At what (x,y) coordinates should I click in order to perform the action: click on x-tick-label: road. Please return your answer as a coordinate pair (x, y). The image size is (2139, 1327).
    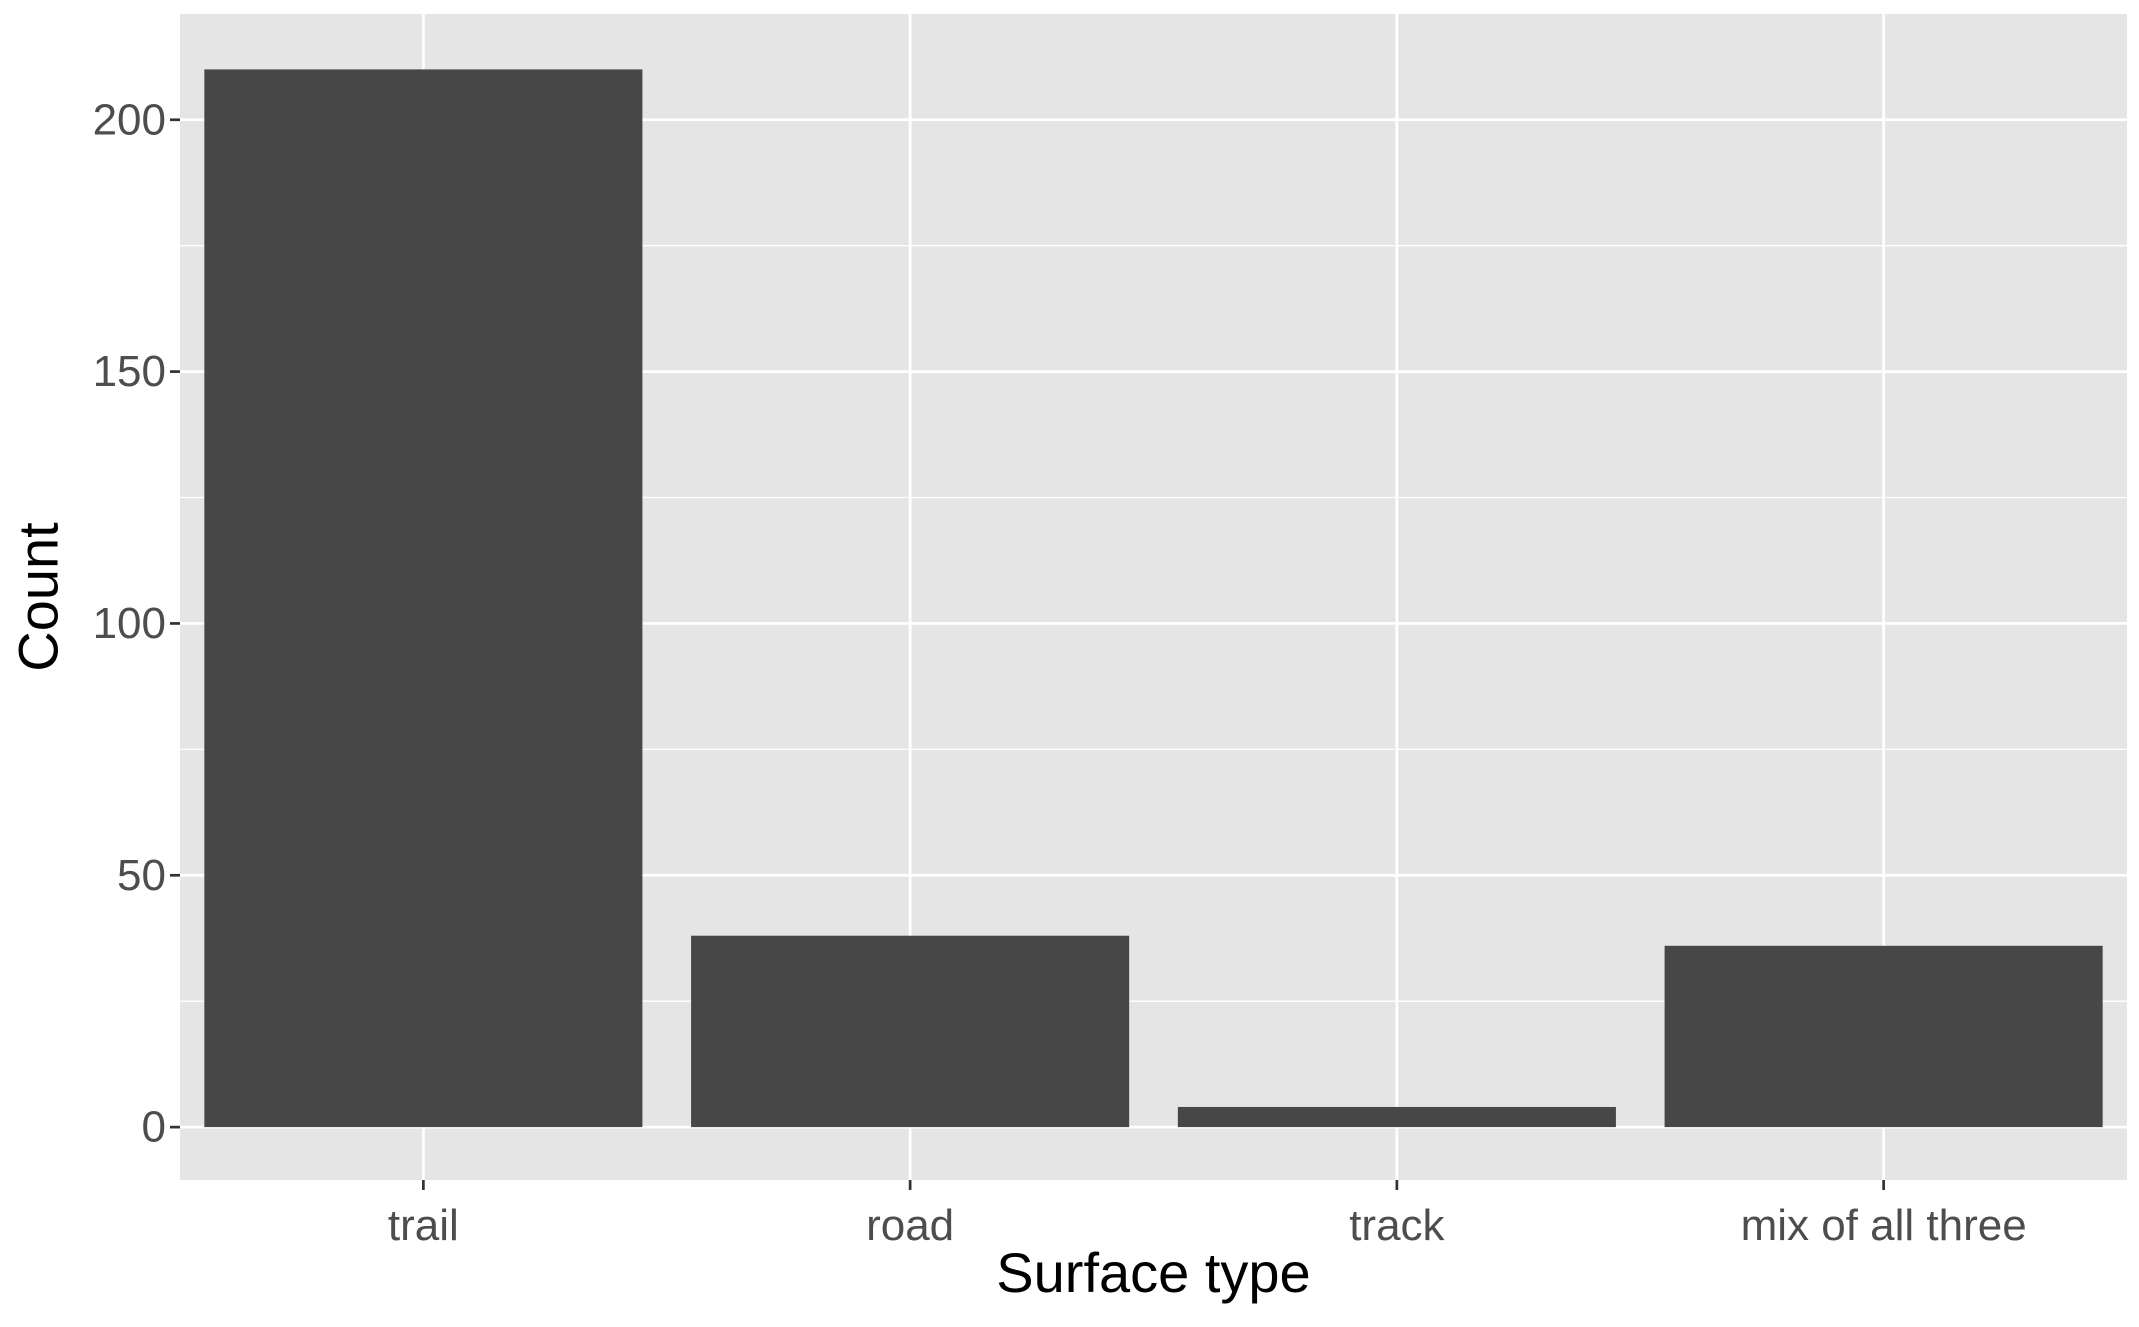
    Looking at the image, I should click on (910, 1225).